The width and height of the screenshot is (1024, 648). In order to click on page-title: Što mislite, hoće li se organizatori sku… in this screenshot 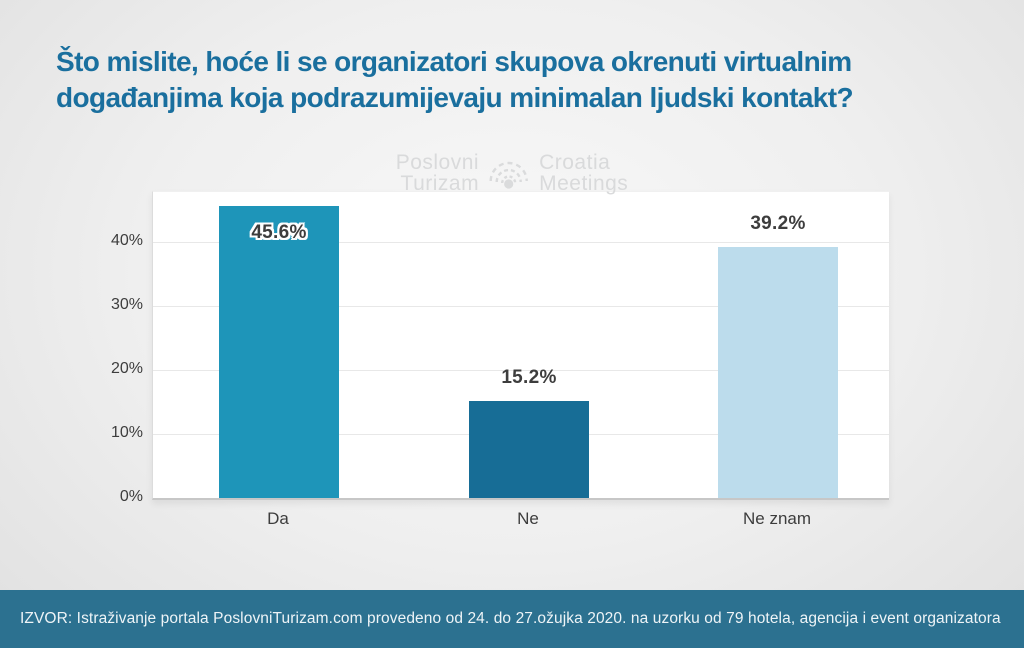, I will do `click(512, 80)`.